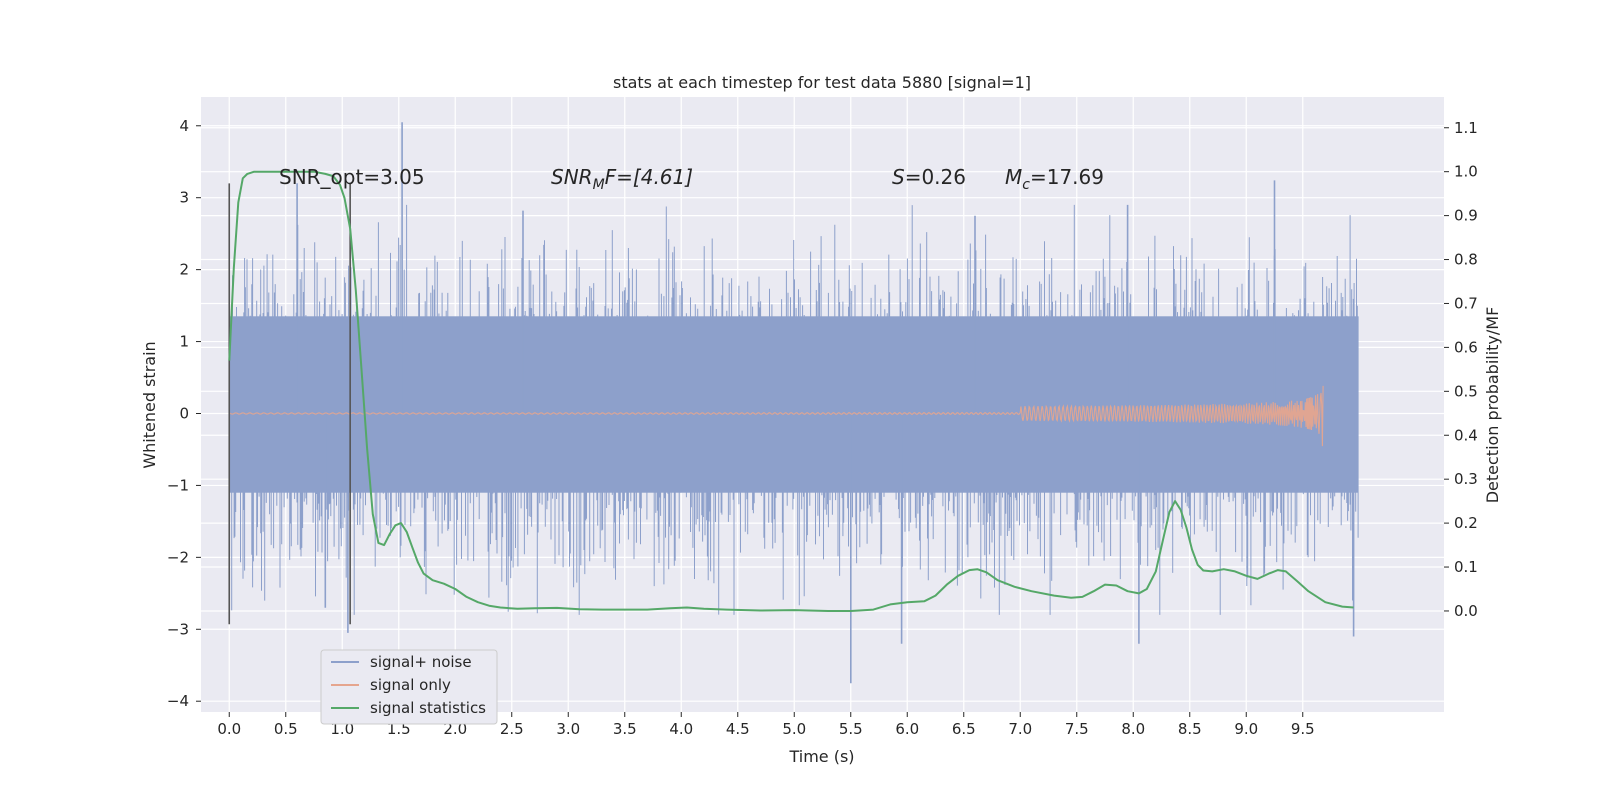 The width and height of the screenshot is (1600, 800). What do you see at coordinates (1466, 611) in the screenshot?
I see `y-right-tick-label: 0.0` at bounding box center [1466, 611].